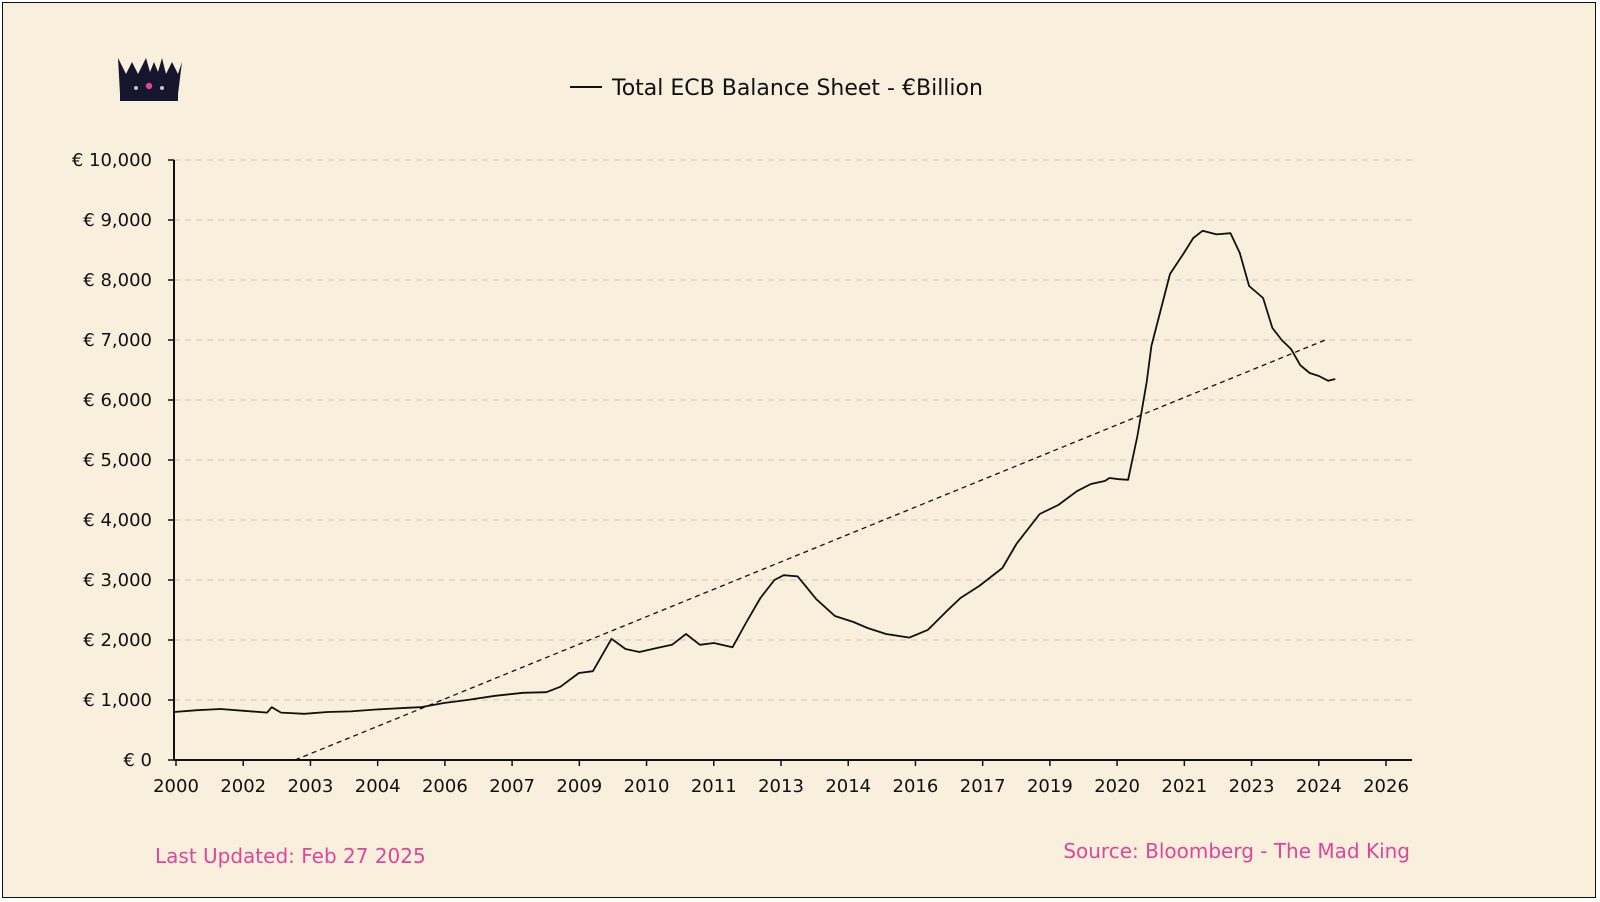 This screenshot has width=1600, height=902. Describe the element at coordinates (781, 786) in the screenshot. I see `x-tick-label: 2013` at that location.